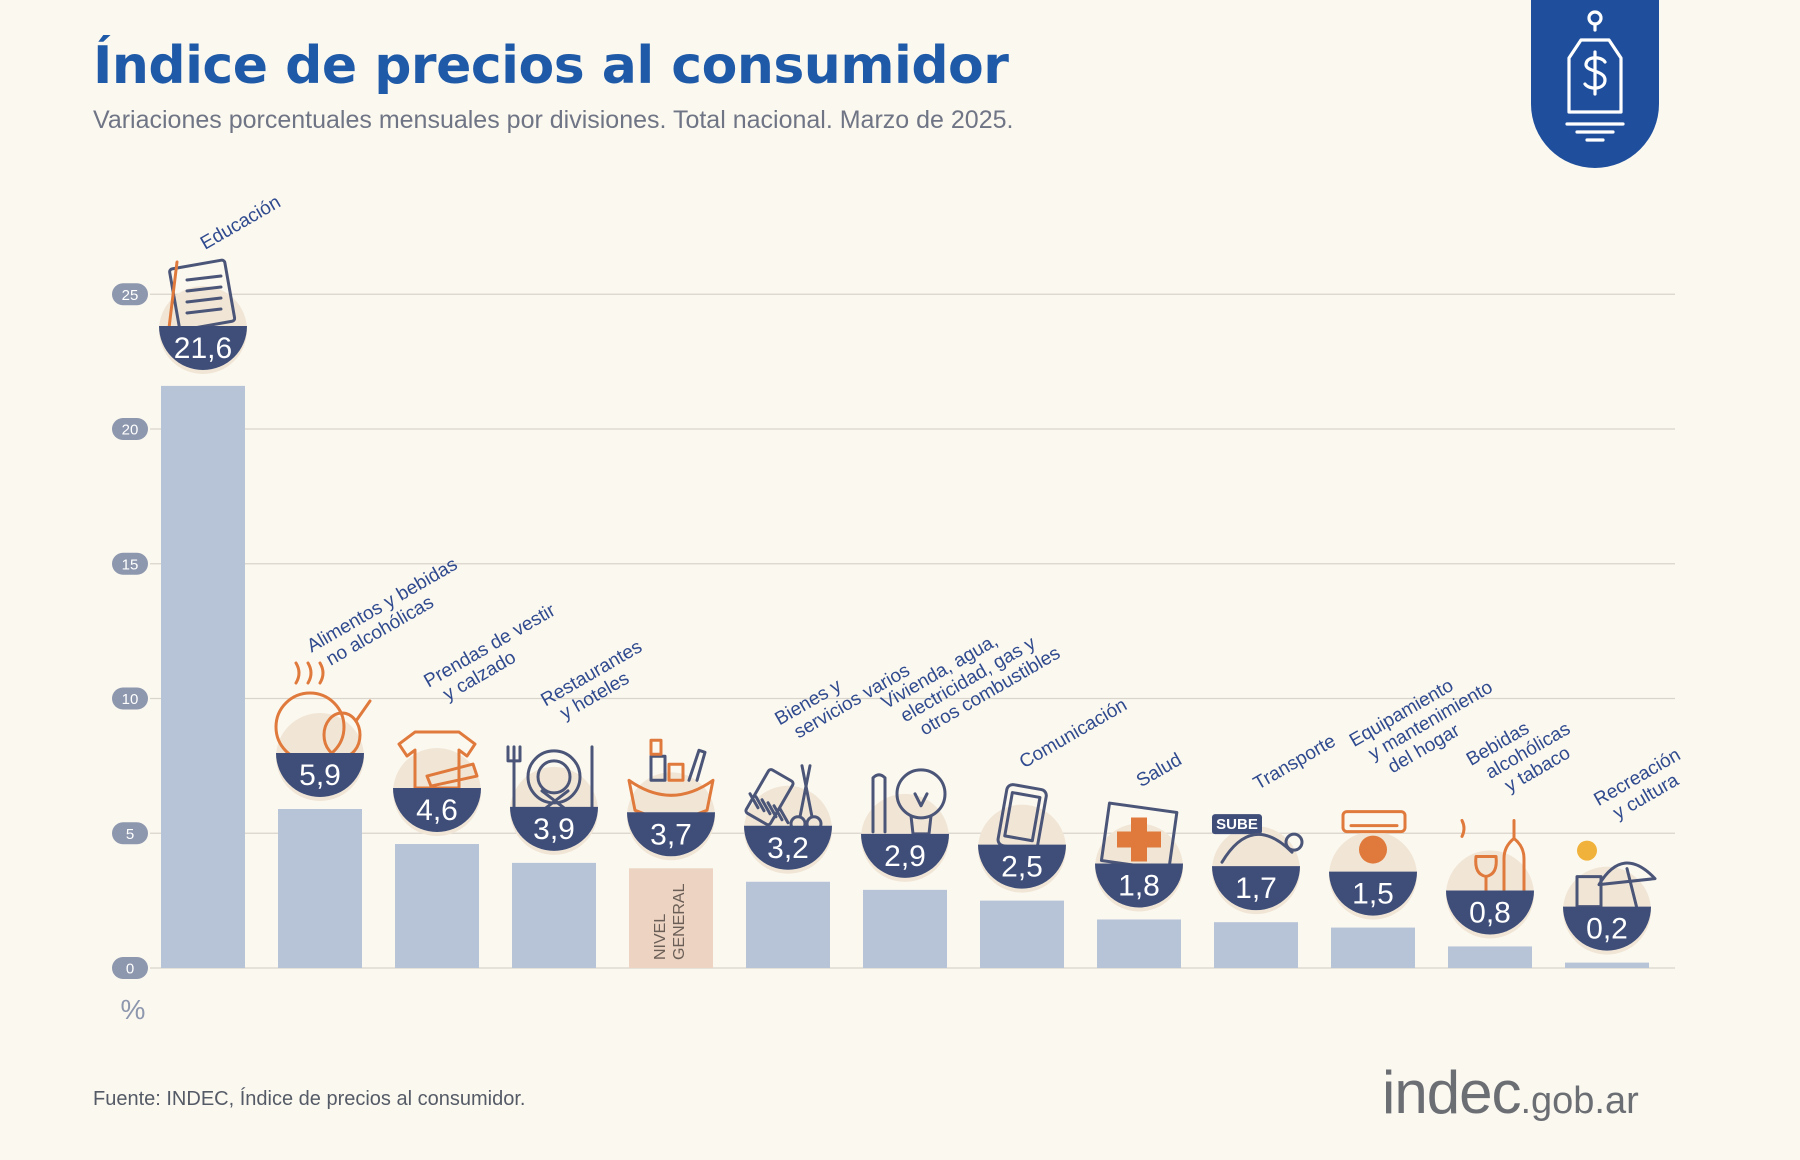 This screenshot has height=1160, width=1800. I want to click on value-label: 2,5, so click(1022, 867).